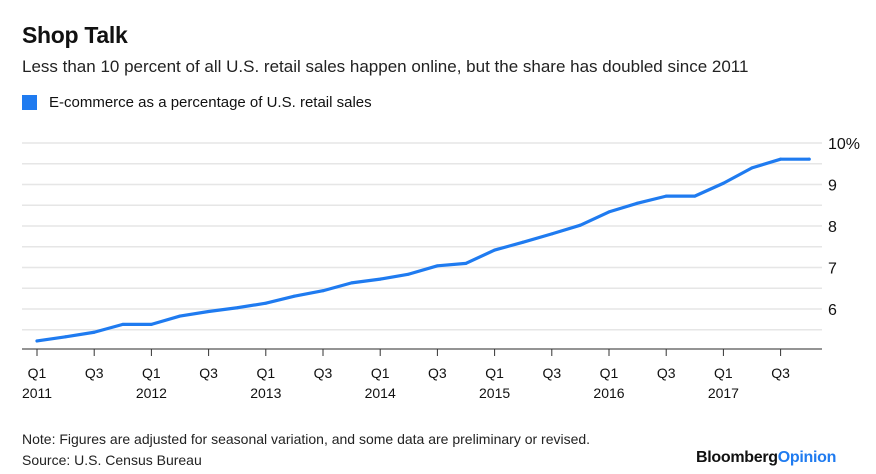 The width and height of the screenshot is (876, 474). Describe the element at coordinates (832, 186) in the screenshot. I see `y-tick-label: 9` at that location.